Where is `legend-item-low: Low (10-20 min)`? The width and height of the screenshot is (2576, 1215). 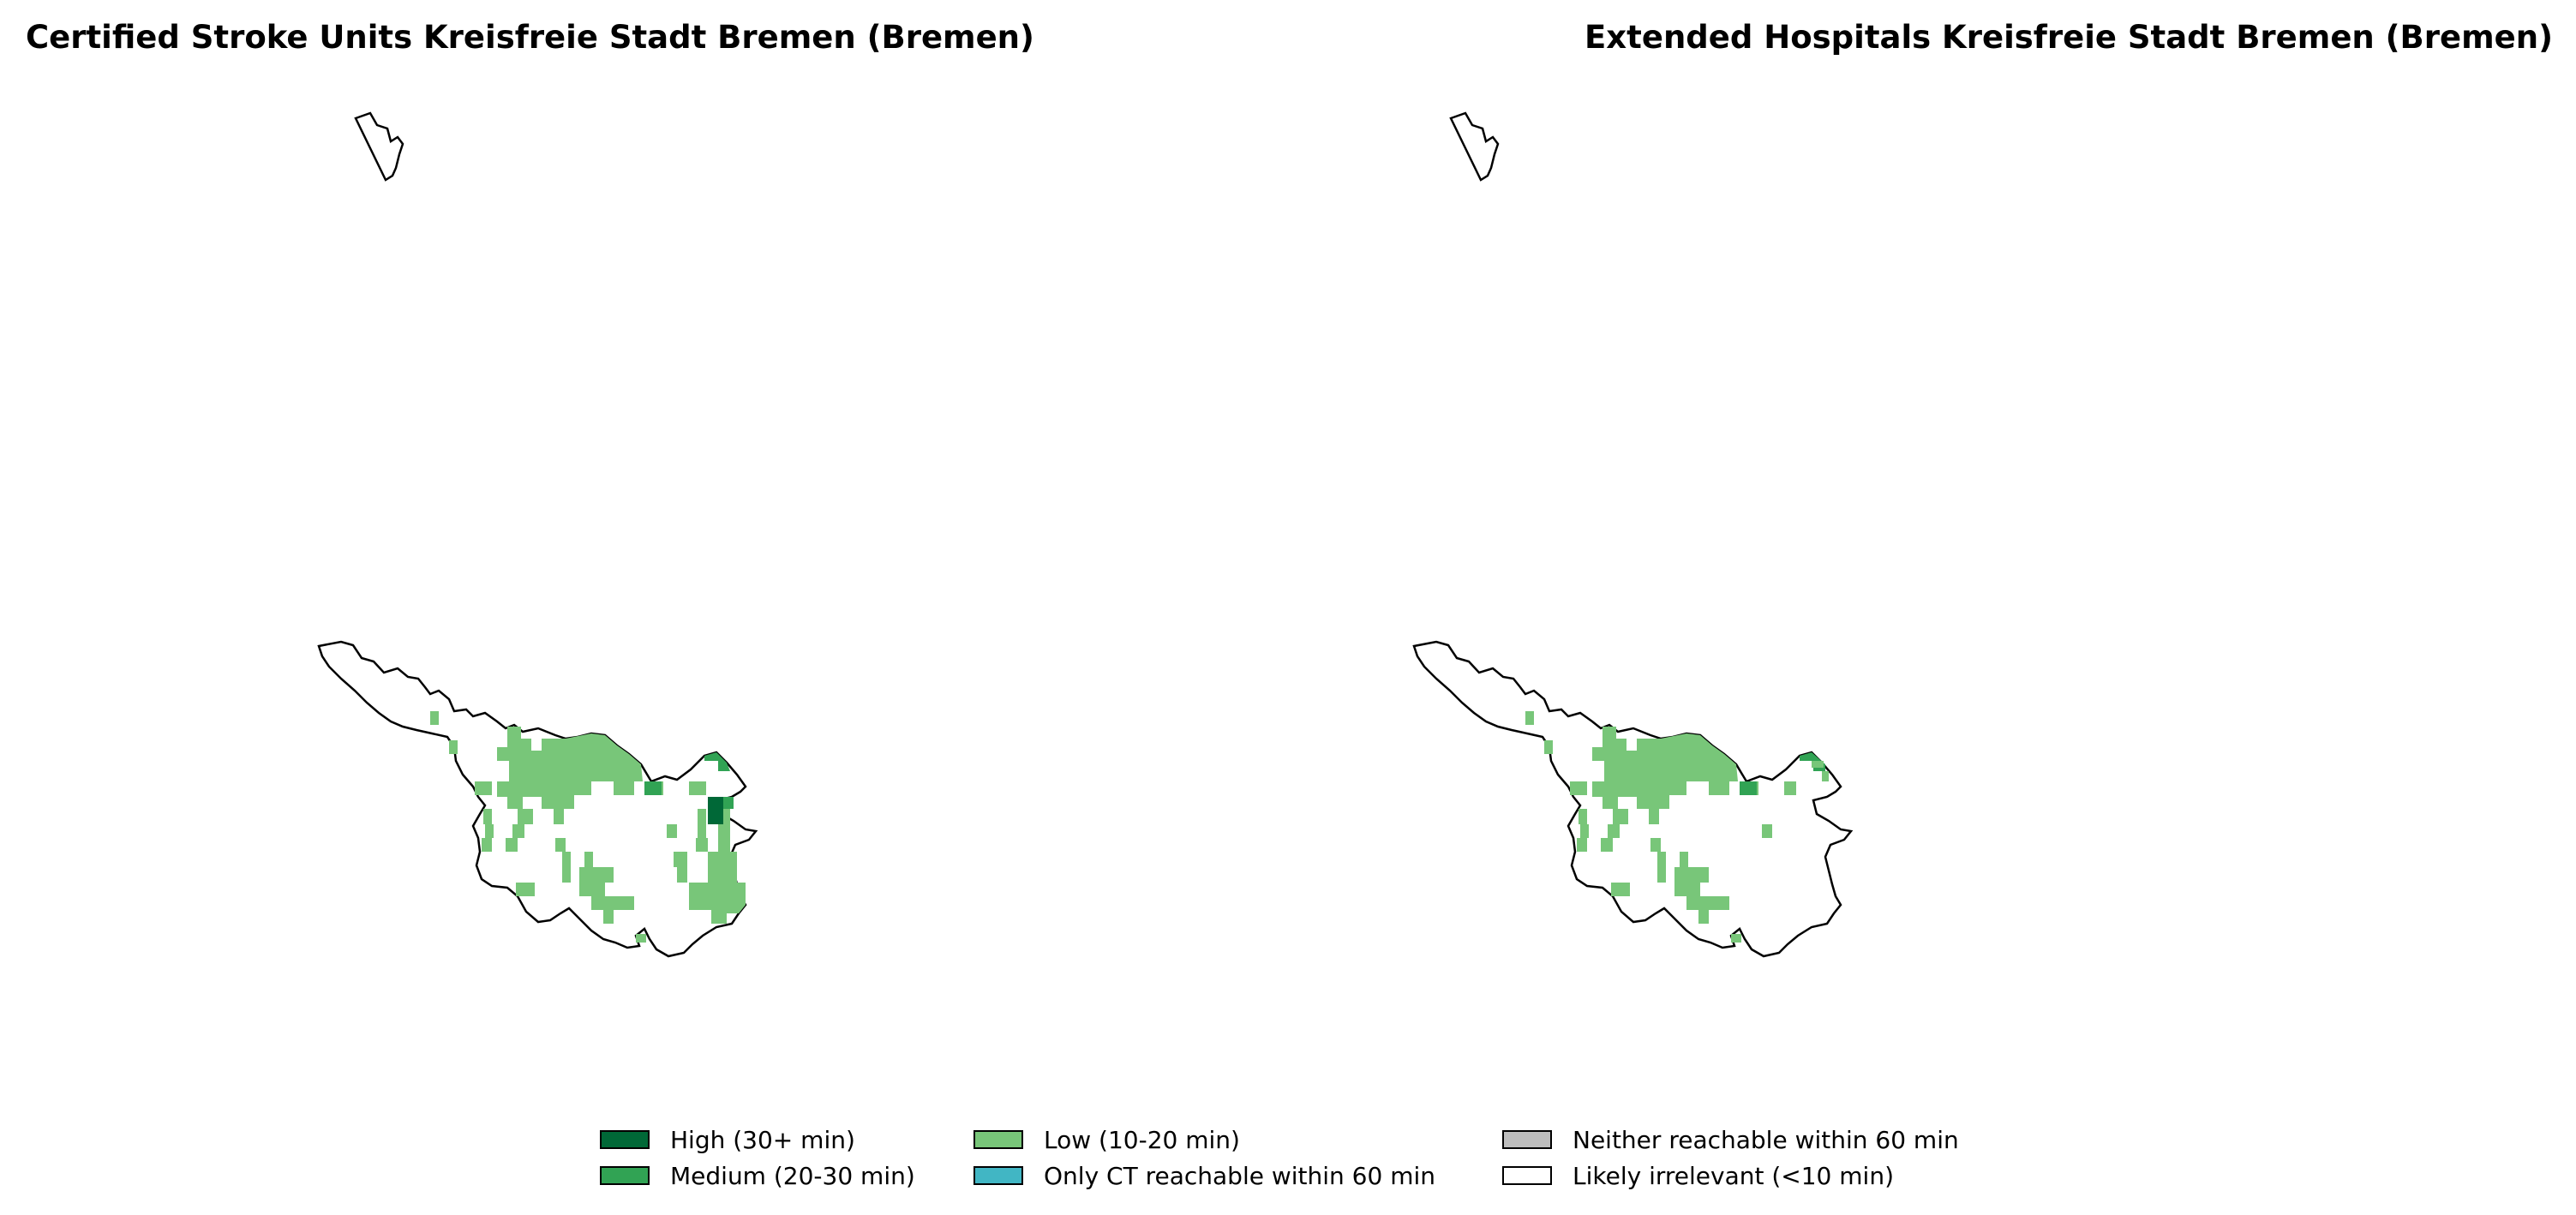
legend-item-low: Low (10-20 min) is located at coordinates (1106, 1140).